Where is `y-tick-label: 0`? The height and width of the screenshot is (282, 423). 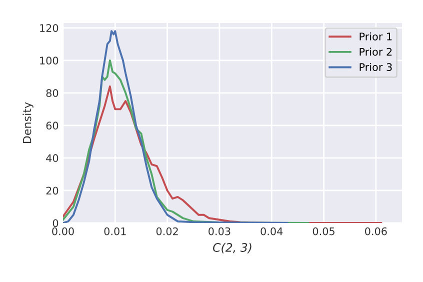
y-tick-label: 0 is located at coordinates (55, 223).